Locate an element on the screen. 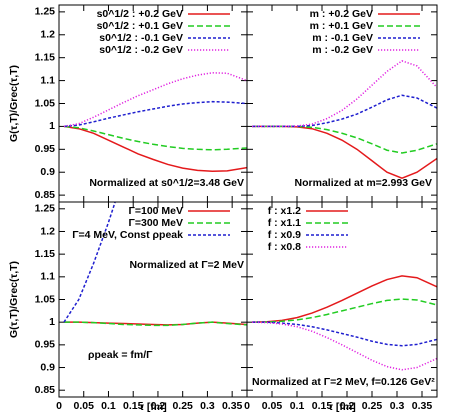 The width and height of the screenshot is (467, 414). legend-label: Γ=4 MeV, Const ρpeak is located at coordinates (127, 235).